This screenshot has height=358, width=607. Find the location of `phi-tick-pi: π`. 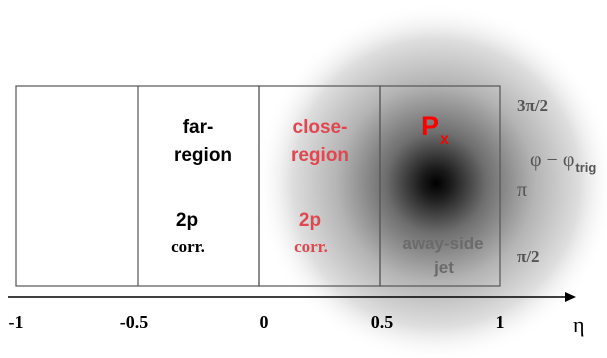

phi-tick-pi: π is located at coordinates (522, 190).